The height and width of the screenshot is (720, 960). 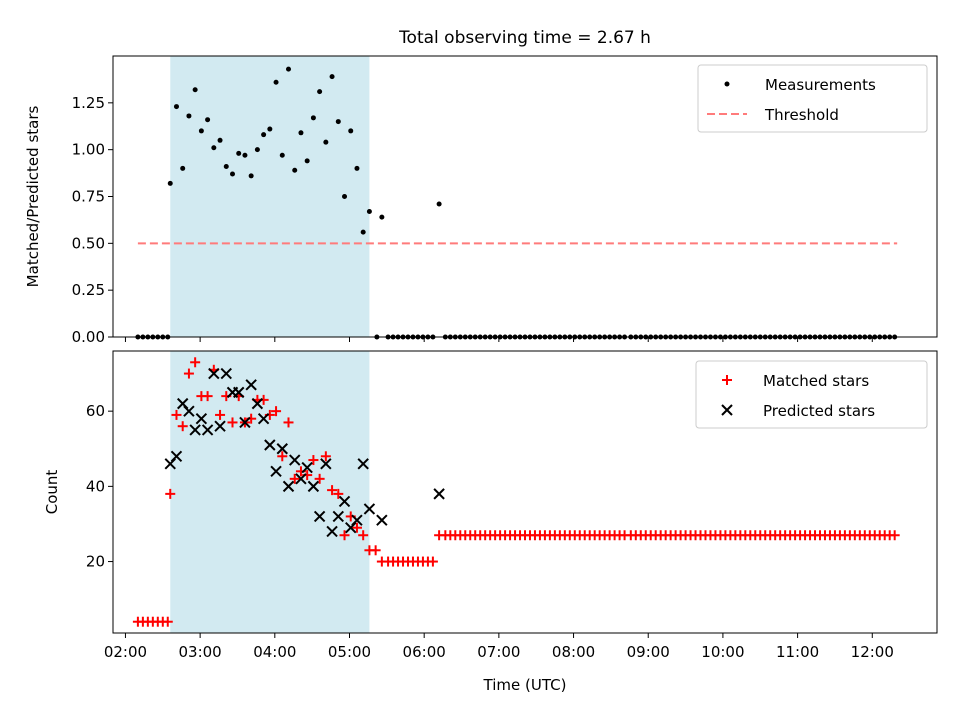 What do you see at coordinates (727, 84) in the screenshot?
I see `legend-measurements-marker` at bounding box center [727, 84].